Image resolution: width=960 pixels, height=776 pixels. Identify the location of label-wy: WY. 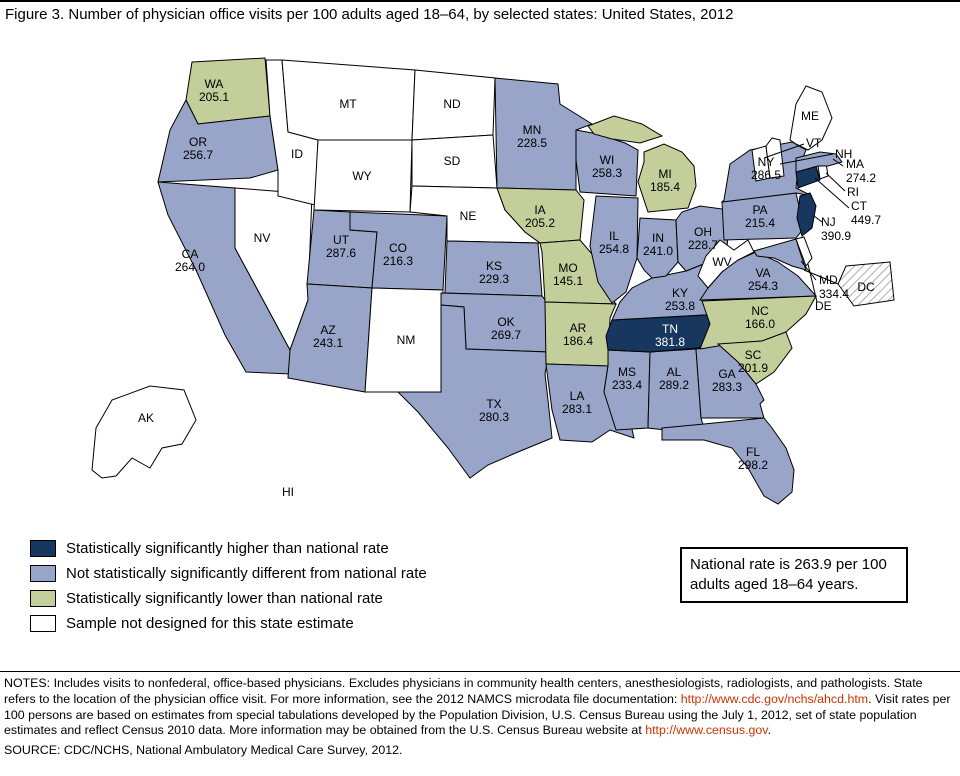
(361, 176).